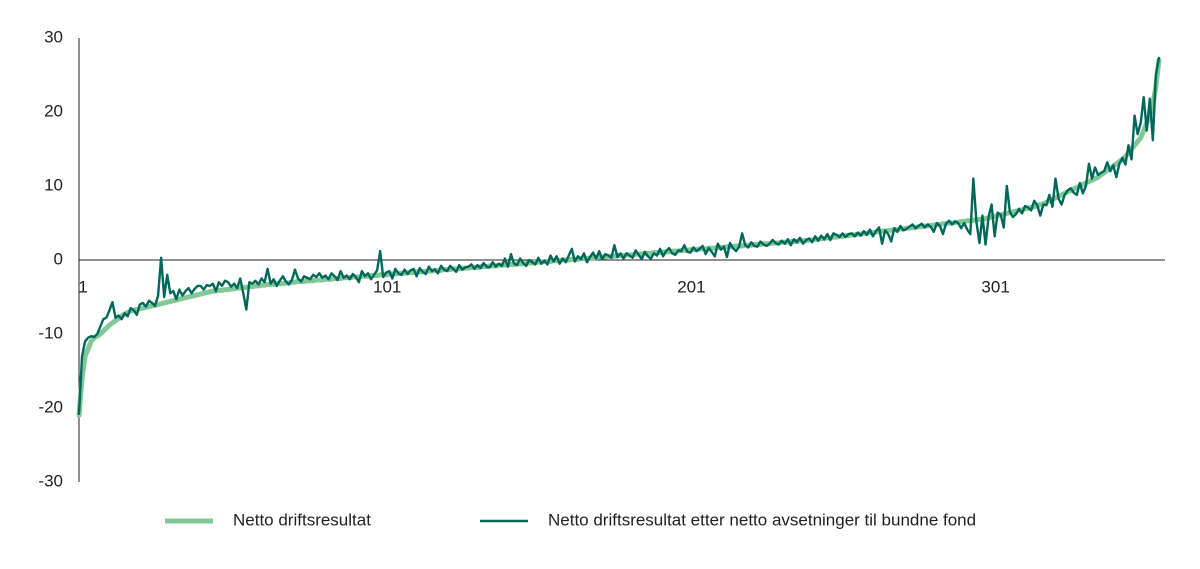  I want to click on y-tick-label: -10, so click(50, 332).